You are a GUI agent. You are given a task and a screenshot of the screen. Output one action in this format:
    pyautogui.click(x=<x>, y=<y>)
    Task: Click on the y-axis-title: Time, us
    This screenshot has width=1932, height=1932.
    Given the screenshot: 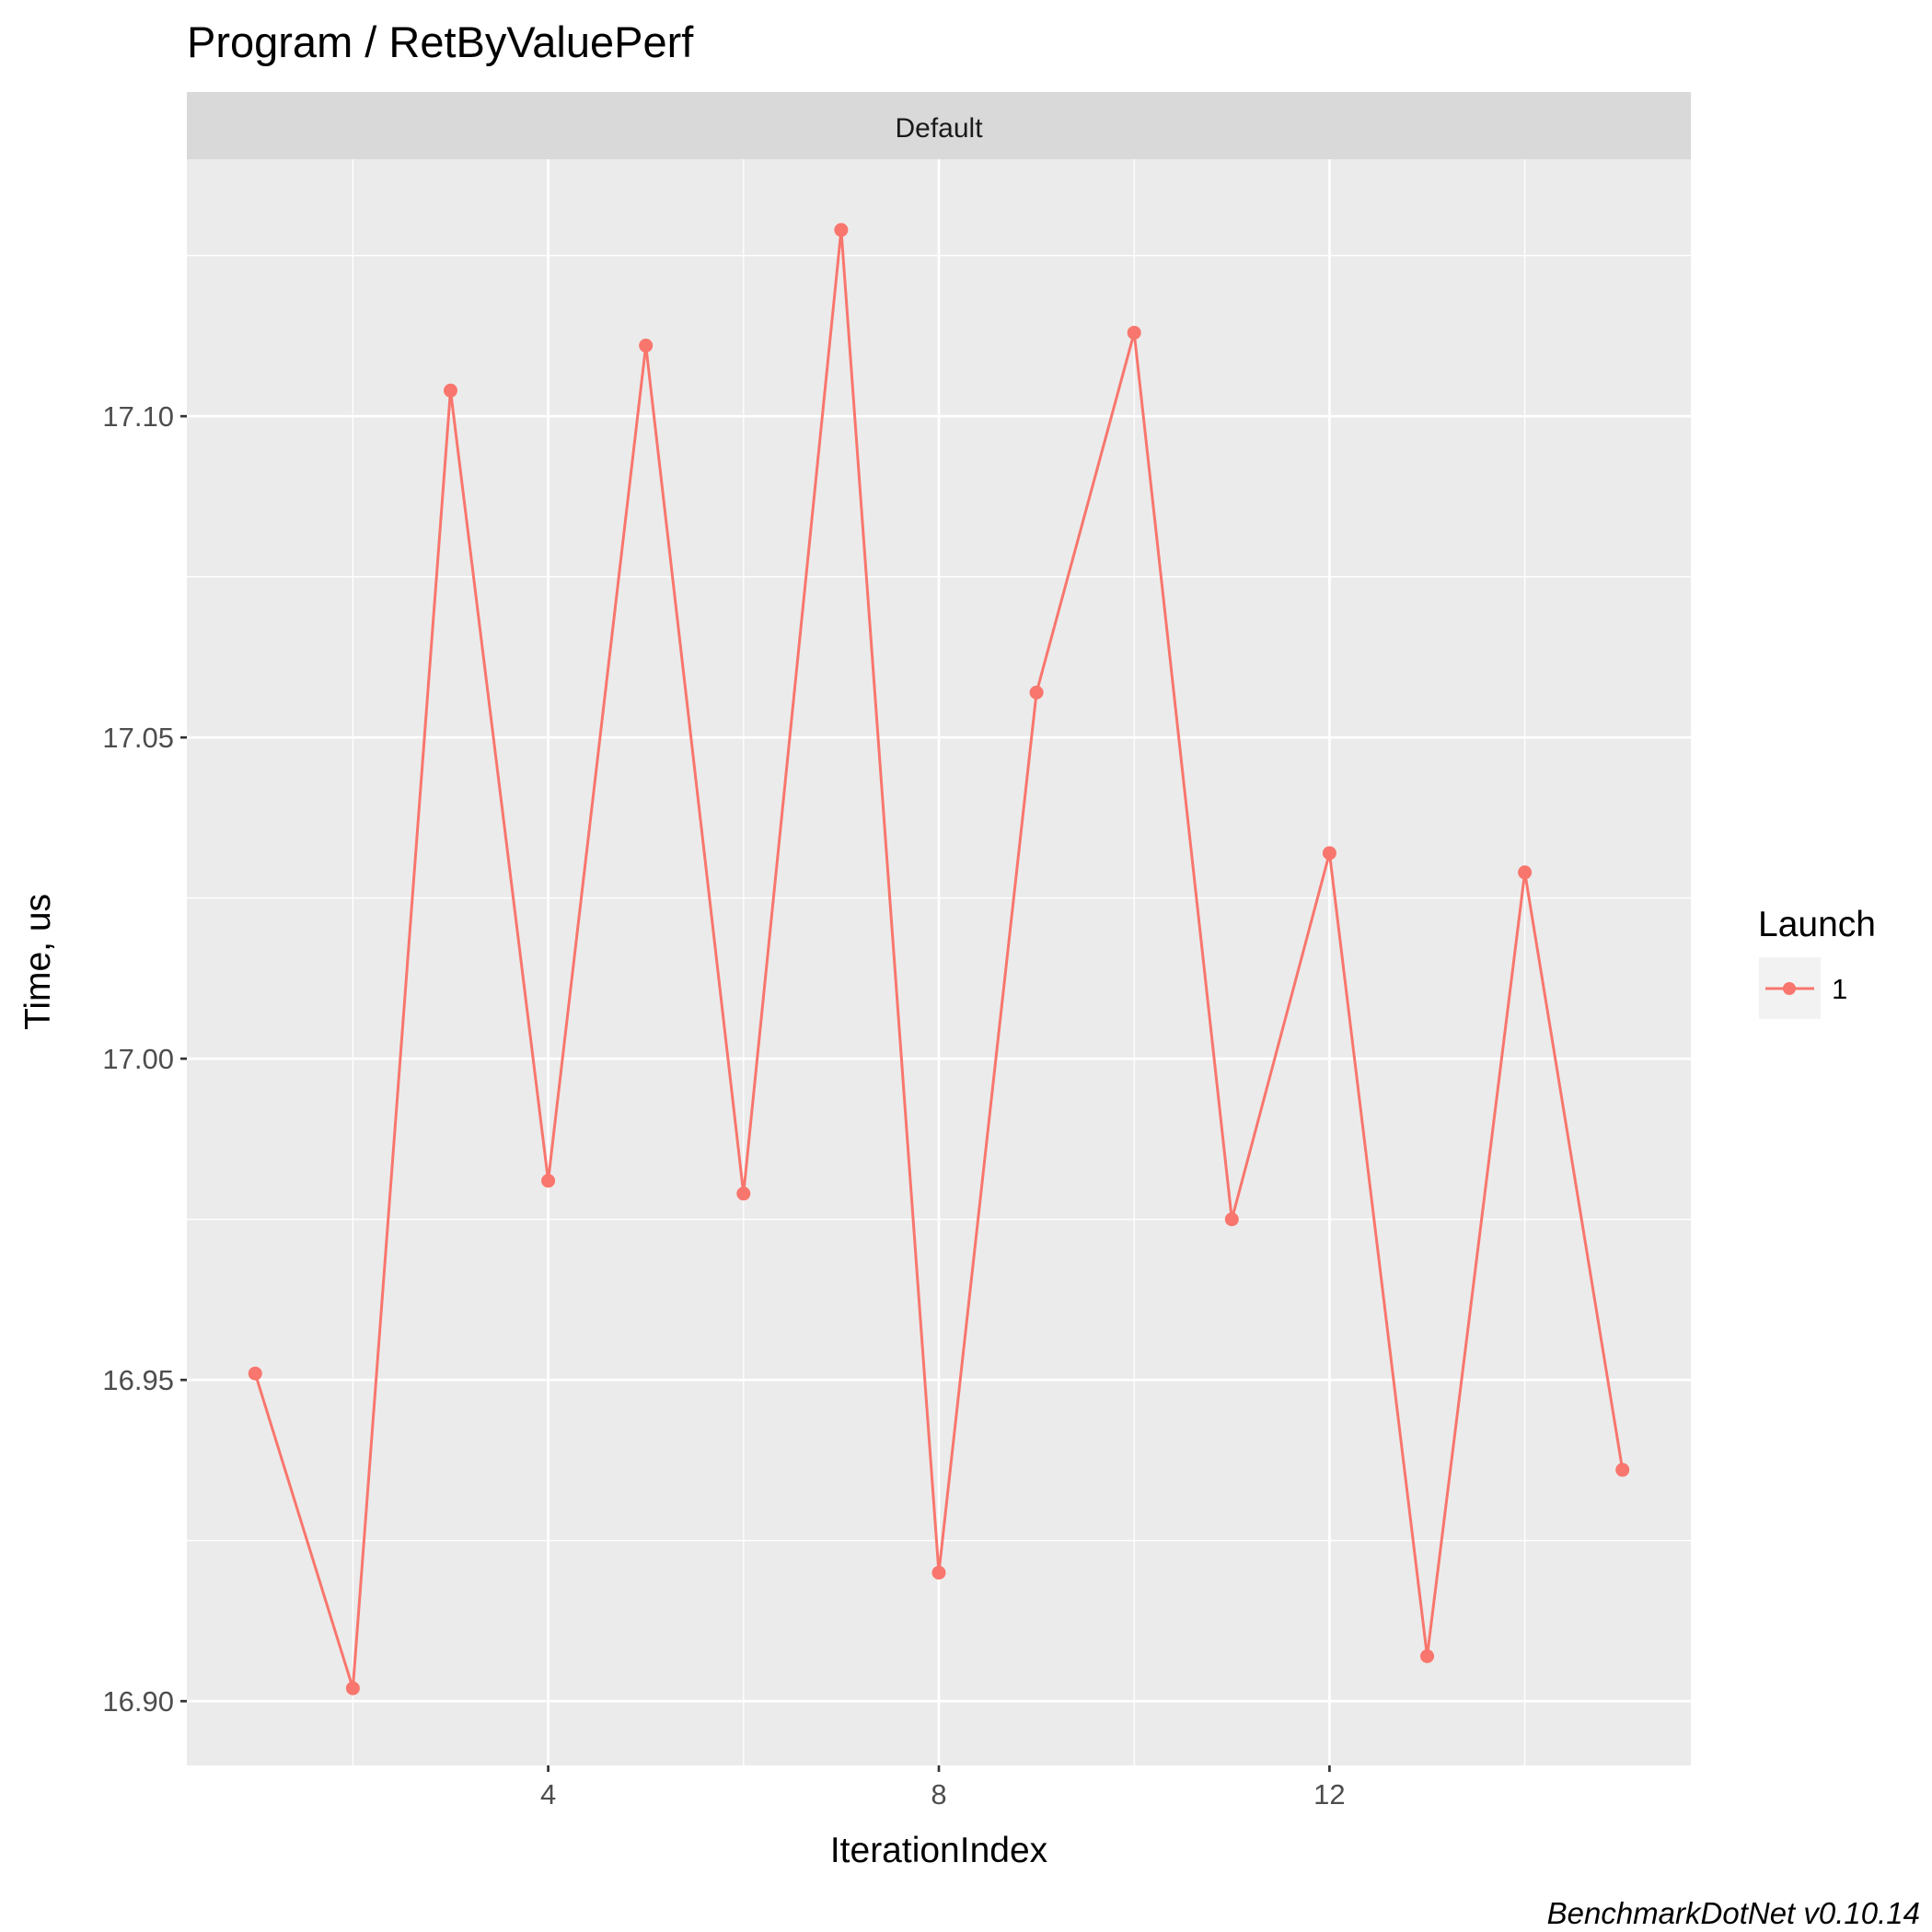 What is the action you would take?
    pyautogui.click(x=38, y=962)
    